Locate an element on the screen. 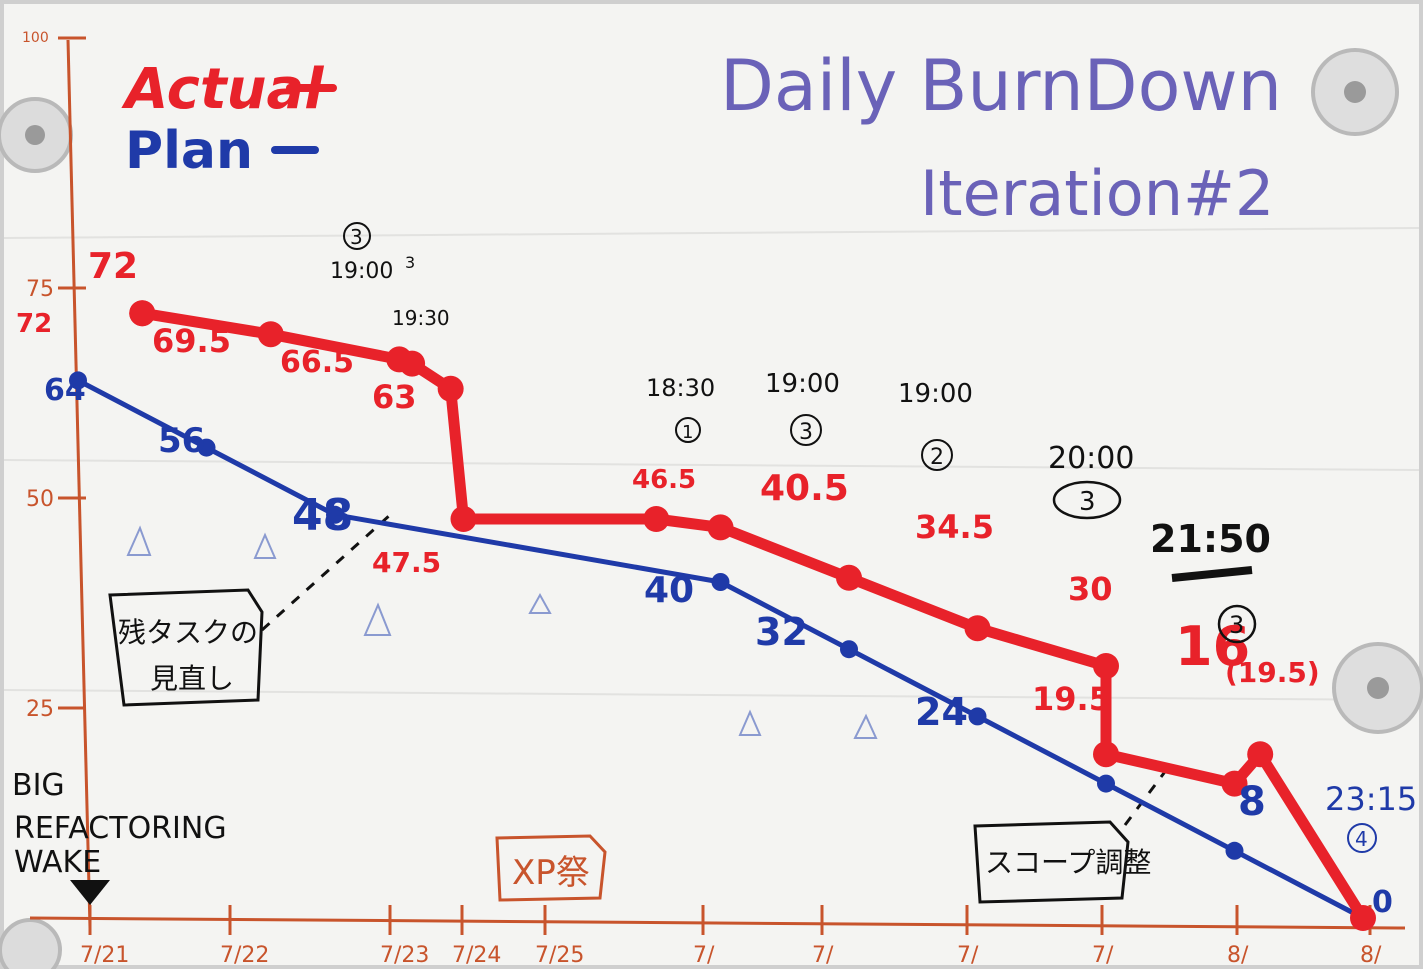 Image resolution: width=1423 pixels, height=969 pixels. chart-title: Daily BurnDown is located at coordinates (1001, 86).